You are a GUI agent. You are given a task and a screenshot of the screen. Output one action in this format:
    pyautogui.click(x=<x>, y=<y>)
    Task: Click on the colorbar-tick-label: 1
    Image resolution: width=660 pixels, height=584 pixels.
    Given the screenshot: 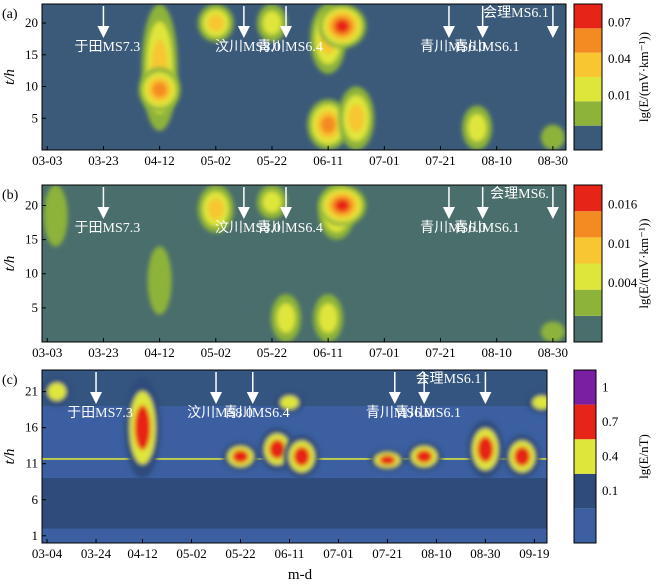 What is the action you would take?
    pyautogui.click(x=605, y=386)
    